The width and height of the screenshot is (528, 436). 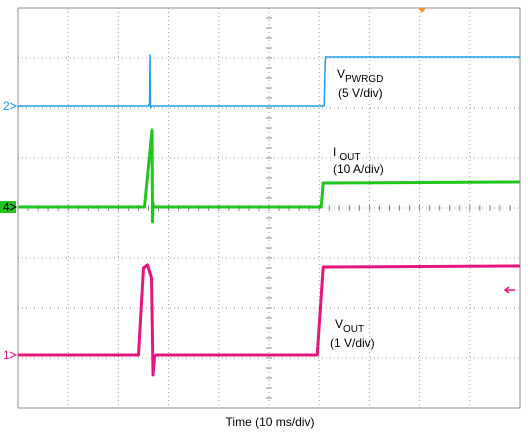 I want to click on channel-marker: 1, so click(x=6, y=355).